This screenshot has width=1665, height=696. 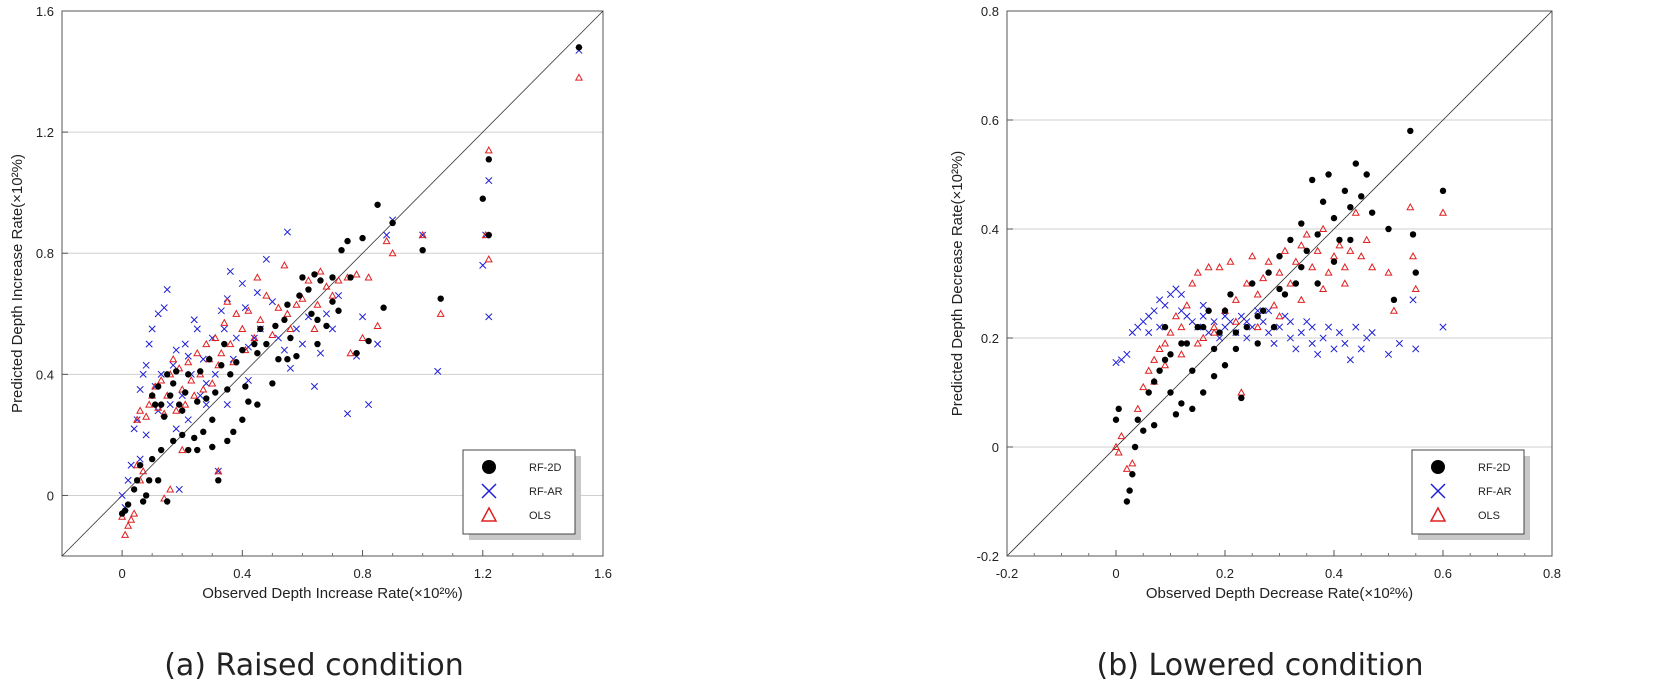 What do you see at coordinates (995, 447) in the screenshot?
I see `y-tick-label: 0` at bounding box center [995, 447].